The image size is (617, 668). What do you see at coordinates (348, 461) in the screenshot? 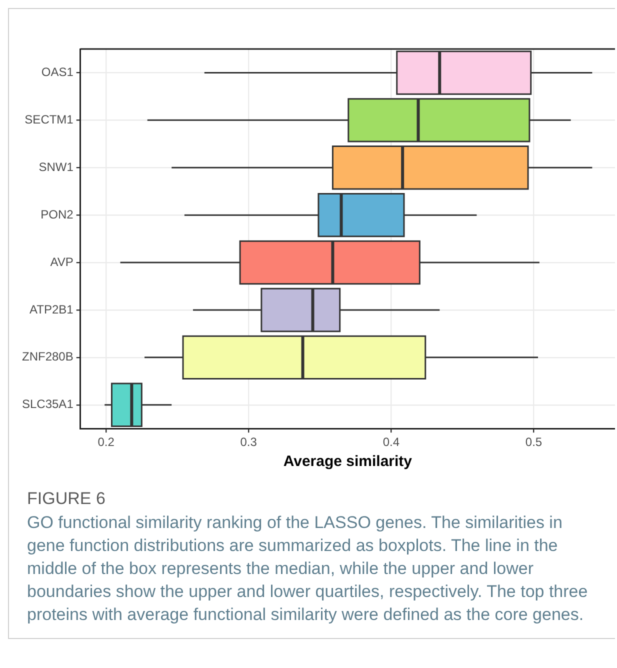
I see `x-axis-title: Average similarity` at bounding box center [348, 461].